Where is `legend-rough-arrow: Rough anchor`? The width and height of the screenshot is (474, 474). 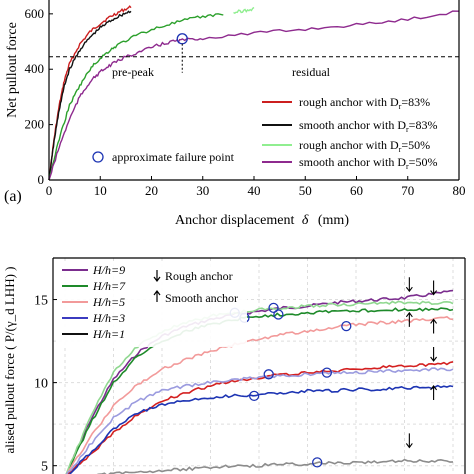 legend-rough-arrow: Rough anchor is located at coordinates (193, 276).